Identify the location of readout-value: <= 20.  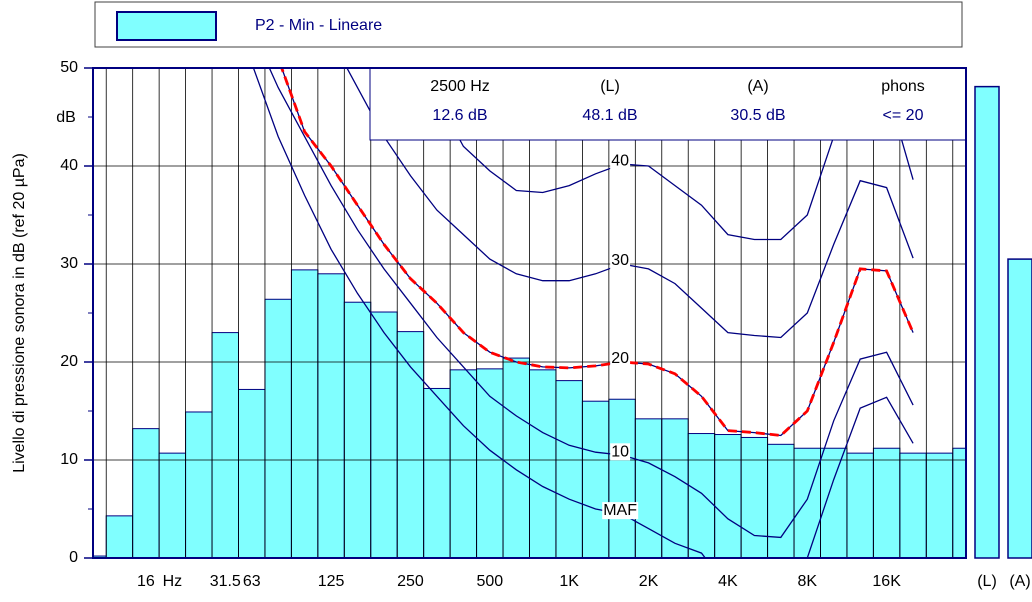
(903, 115).